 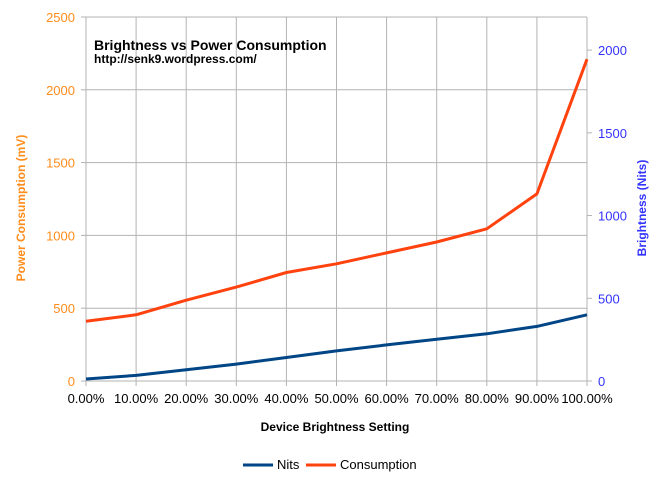 What do you see at coordinates (642, 208) in the screenshot?
I see `y-axis-right-title: Brightness (Nits)` at bounding box center [642, 208].